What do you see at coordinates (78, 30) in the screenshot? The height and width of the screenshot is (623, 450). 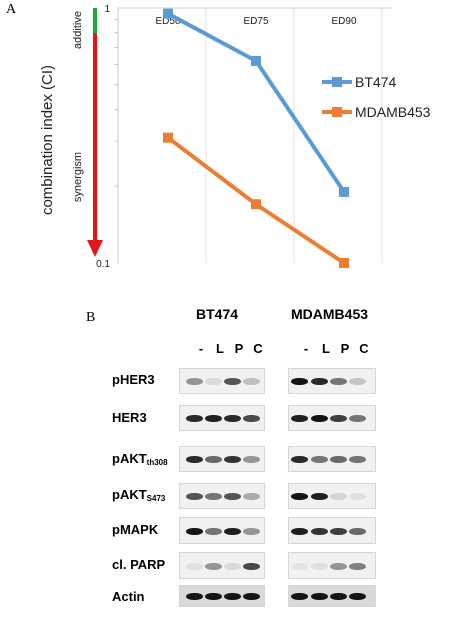 I see `additive-label: additive` at bounding box center [78, 30].